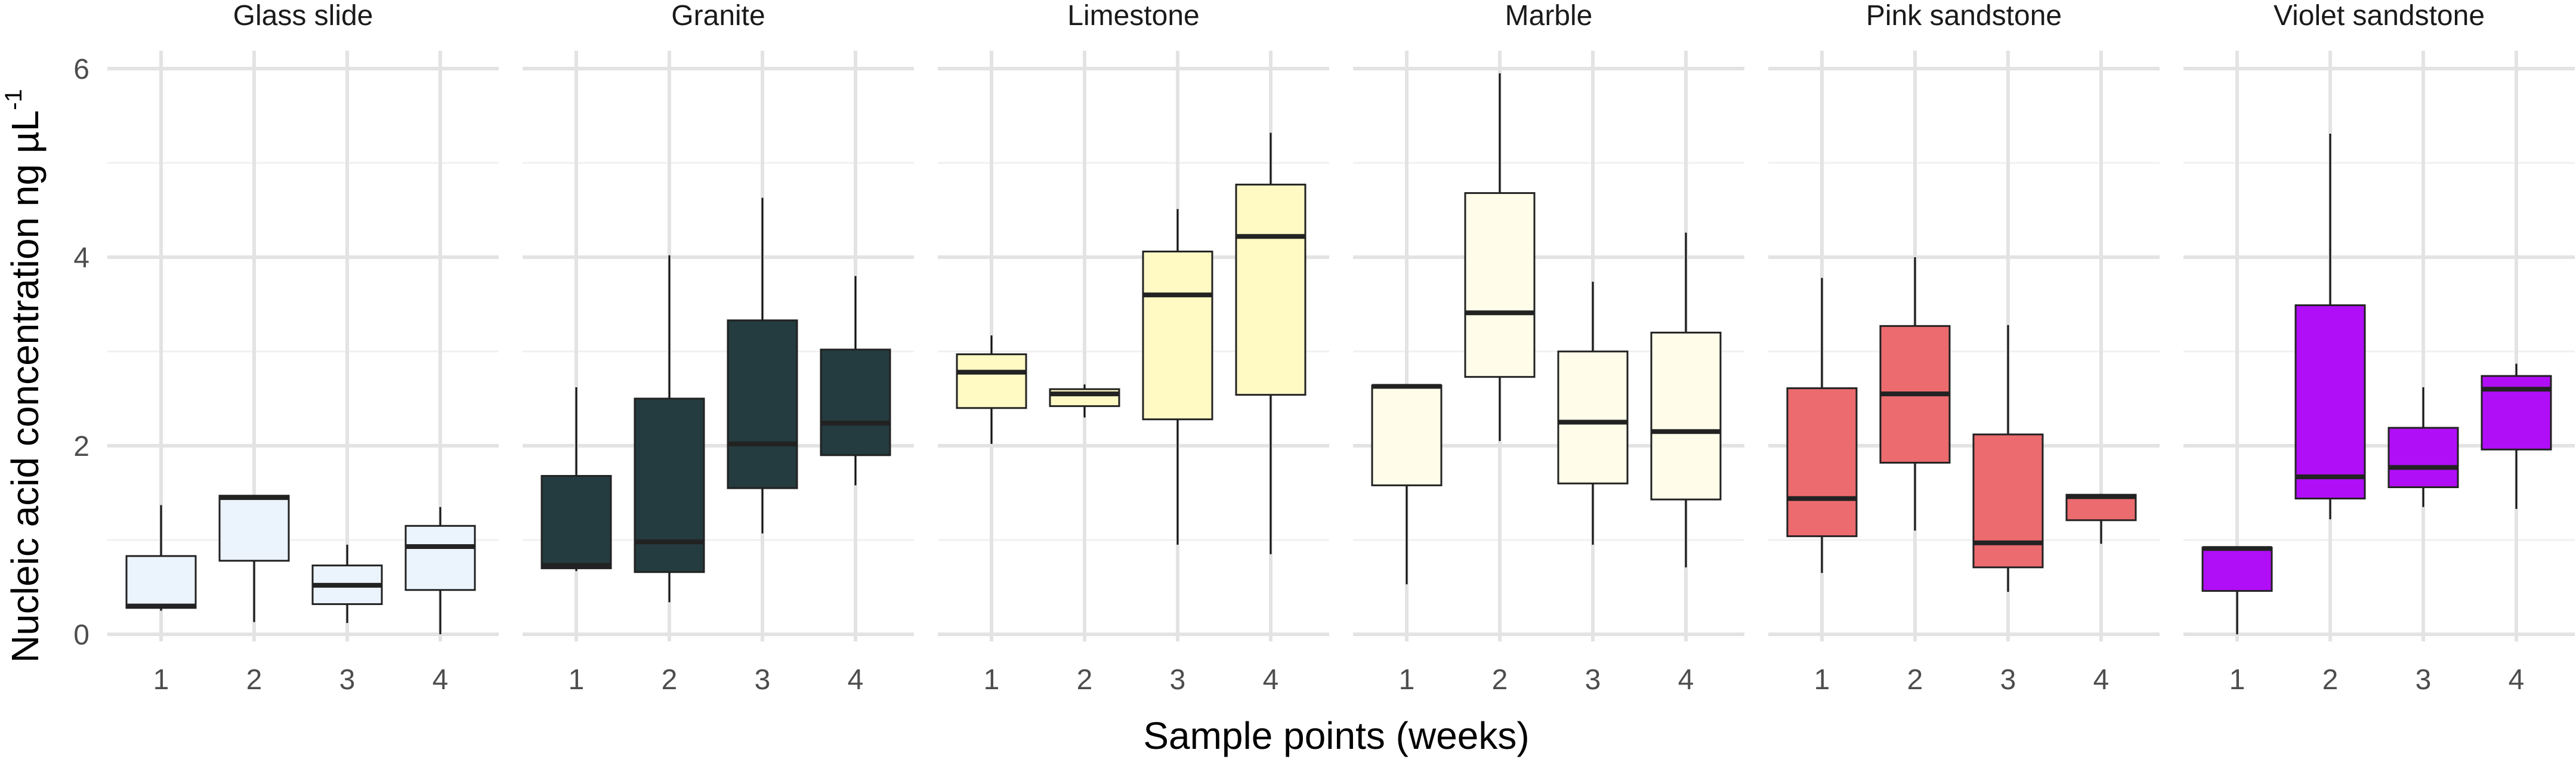  I want to click on x-tick-label-pink-sandstone-4: 4, so click(2101, 680).